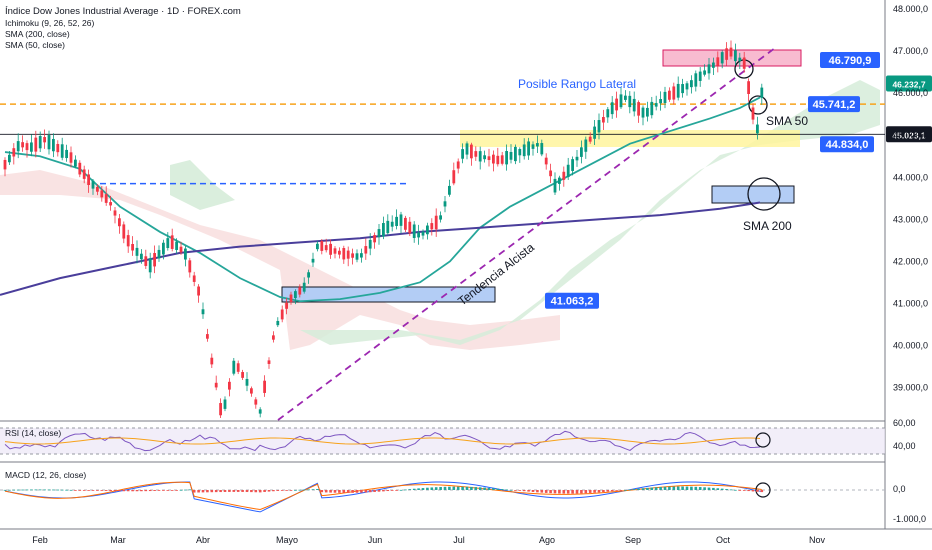  What do you see at coordinates (910, 303) in the screenshot?
I see `price-tick-label: 41.000,0` at bounding box center [910, 303].